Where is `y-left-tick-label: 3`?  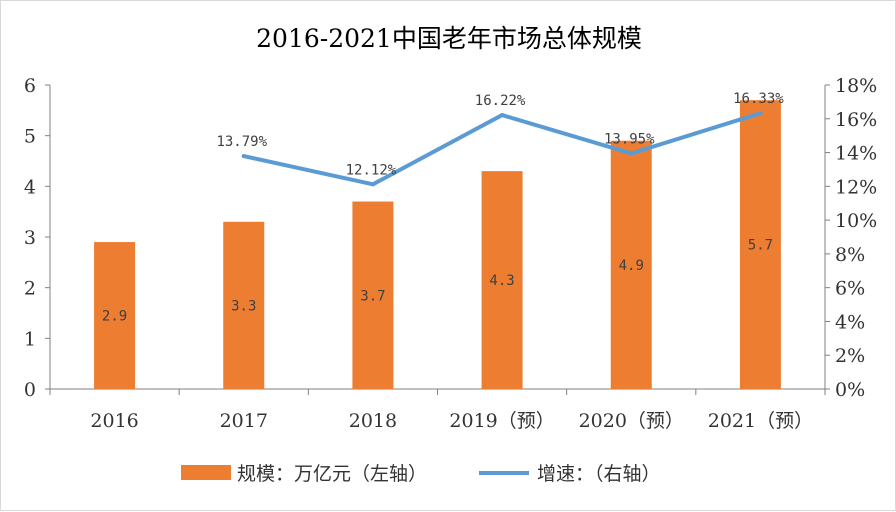 y-left-tick-label: 3 is located at coordinates (30, 238).